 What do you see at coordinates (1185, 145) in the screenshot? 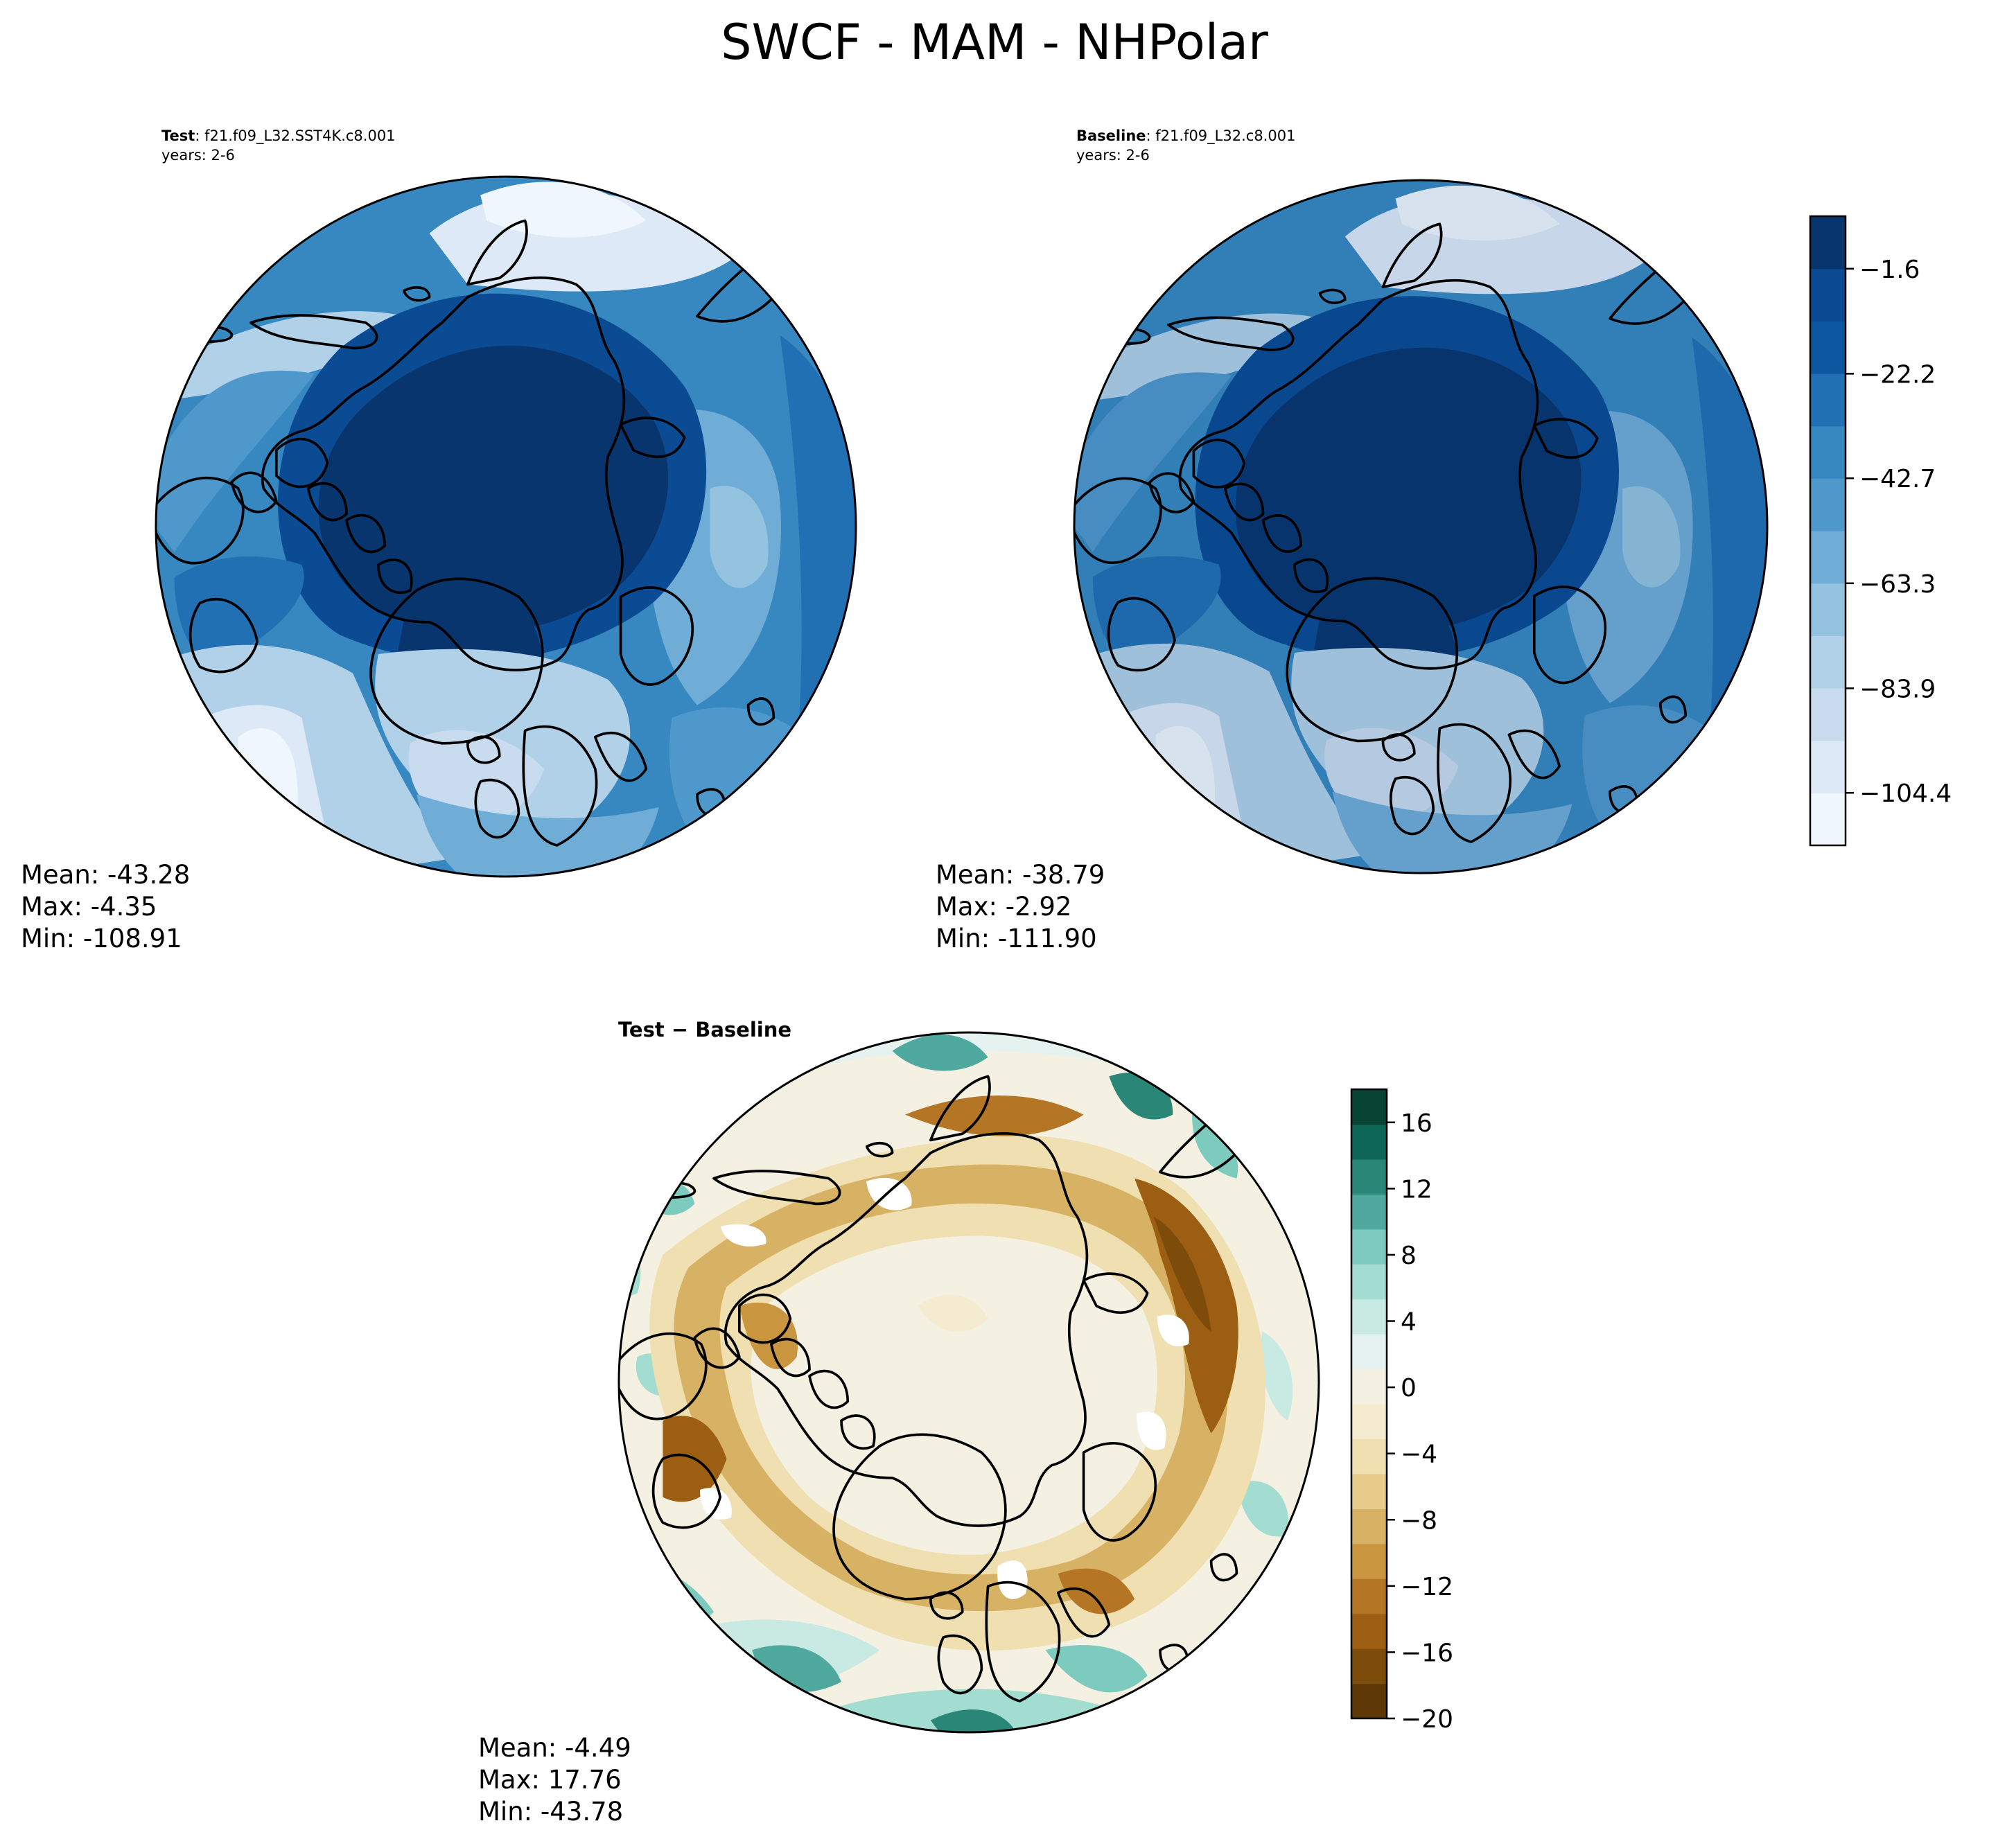
I see `baseline-panel-label: Baseline: f21.f09_L32.c8.001 years: 2-6` at bounding box center [1185, 145].